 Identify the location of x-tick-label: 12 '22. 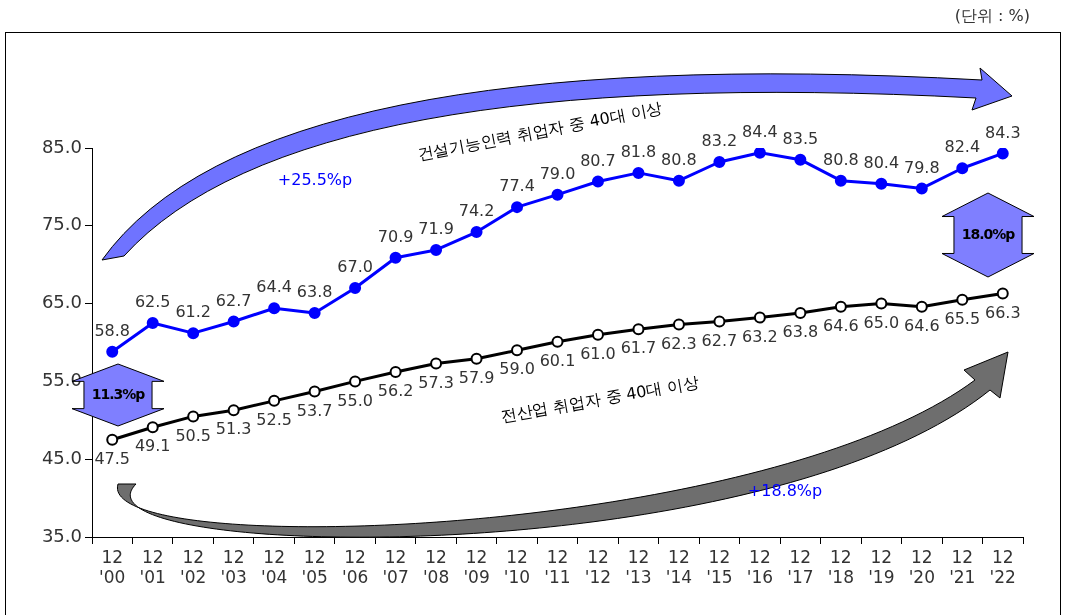
(1002, 567).